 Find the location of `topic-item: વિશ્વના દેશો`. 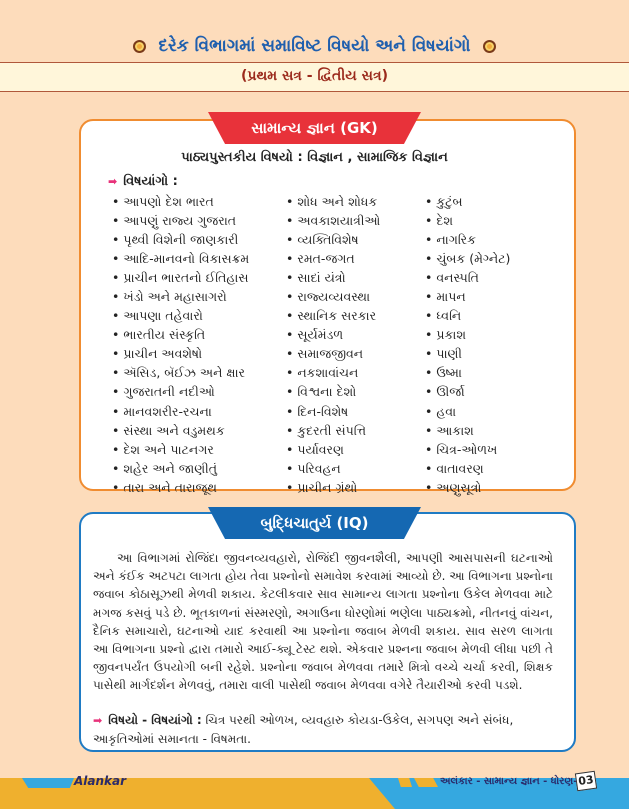

topic-item: વિશ્વના દેશો is located at coordinates (333, 391).